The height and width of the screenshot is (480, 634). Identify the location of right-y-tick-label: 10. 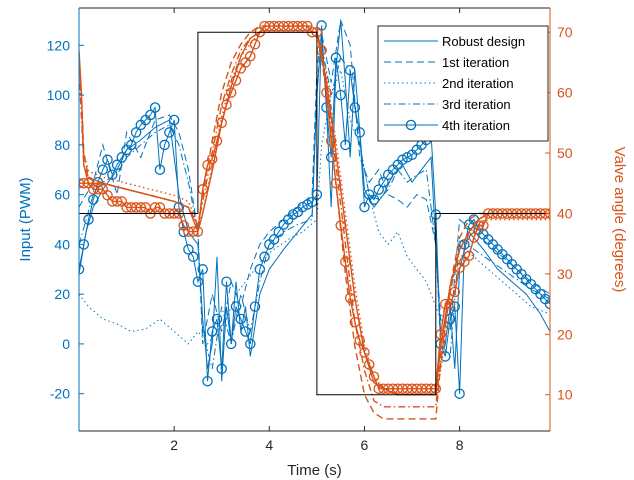
(565, 395).